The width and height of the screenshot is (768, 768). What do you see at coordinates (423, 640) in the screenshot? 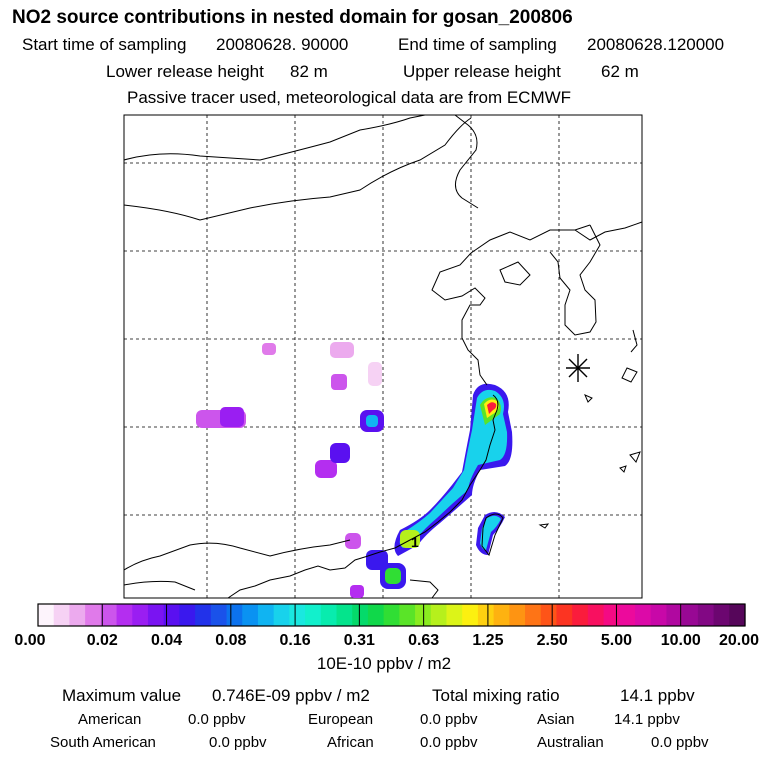
I see `colorbar-tick-label: 0.63` at bounding box center [423, 640].